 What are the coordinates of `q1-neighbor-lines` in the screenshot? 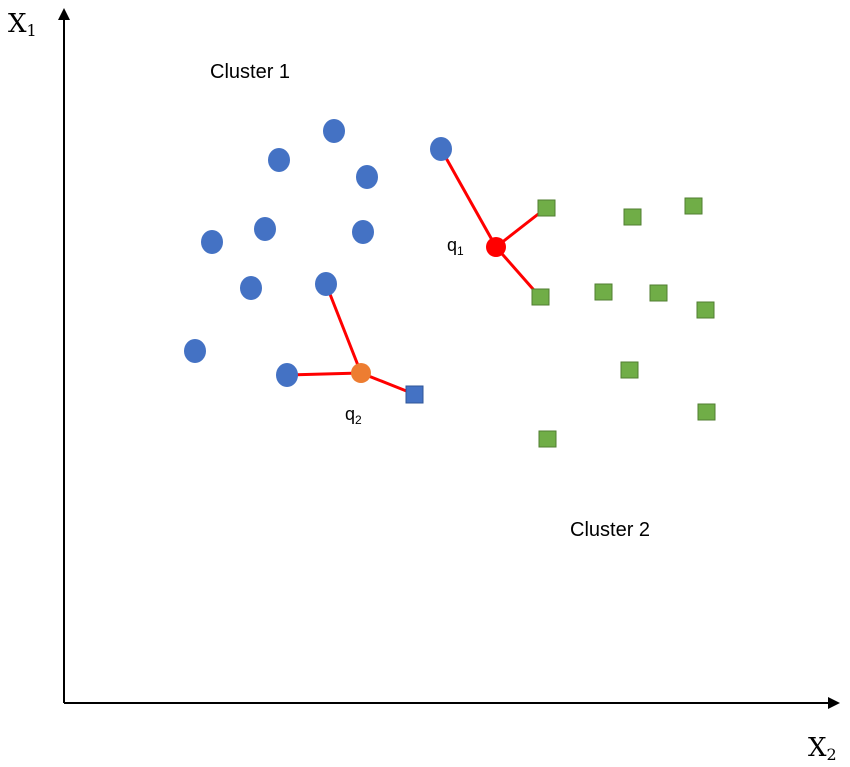 It's located at (493, 223).